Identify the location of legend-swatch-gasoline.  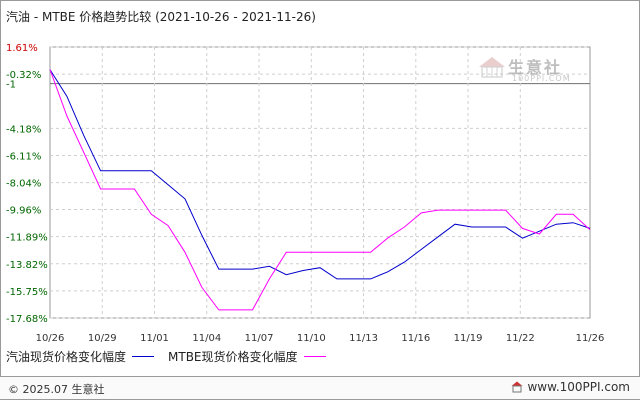
(143, 356).